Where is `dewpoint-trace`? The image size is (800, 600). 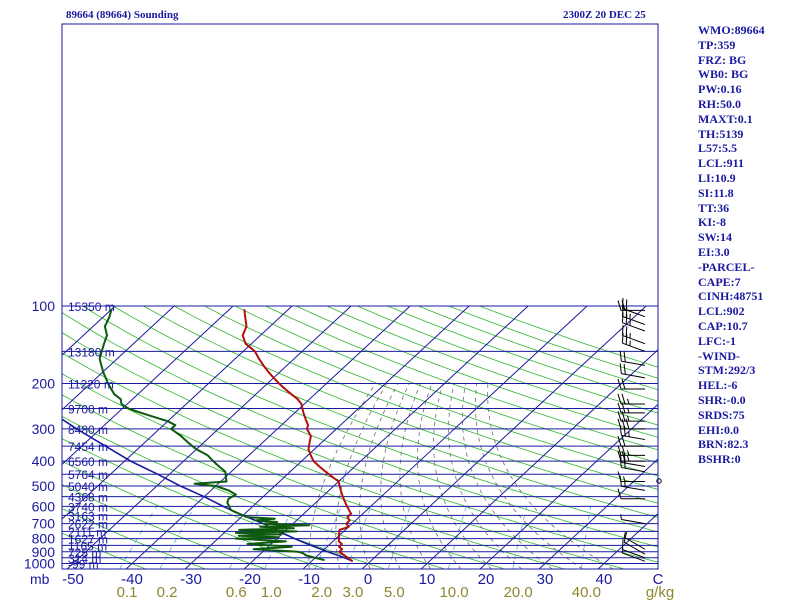 dewpoint-trace is located at coordinates (211, 435).